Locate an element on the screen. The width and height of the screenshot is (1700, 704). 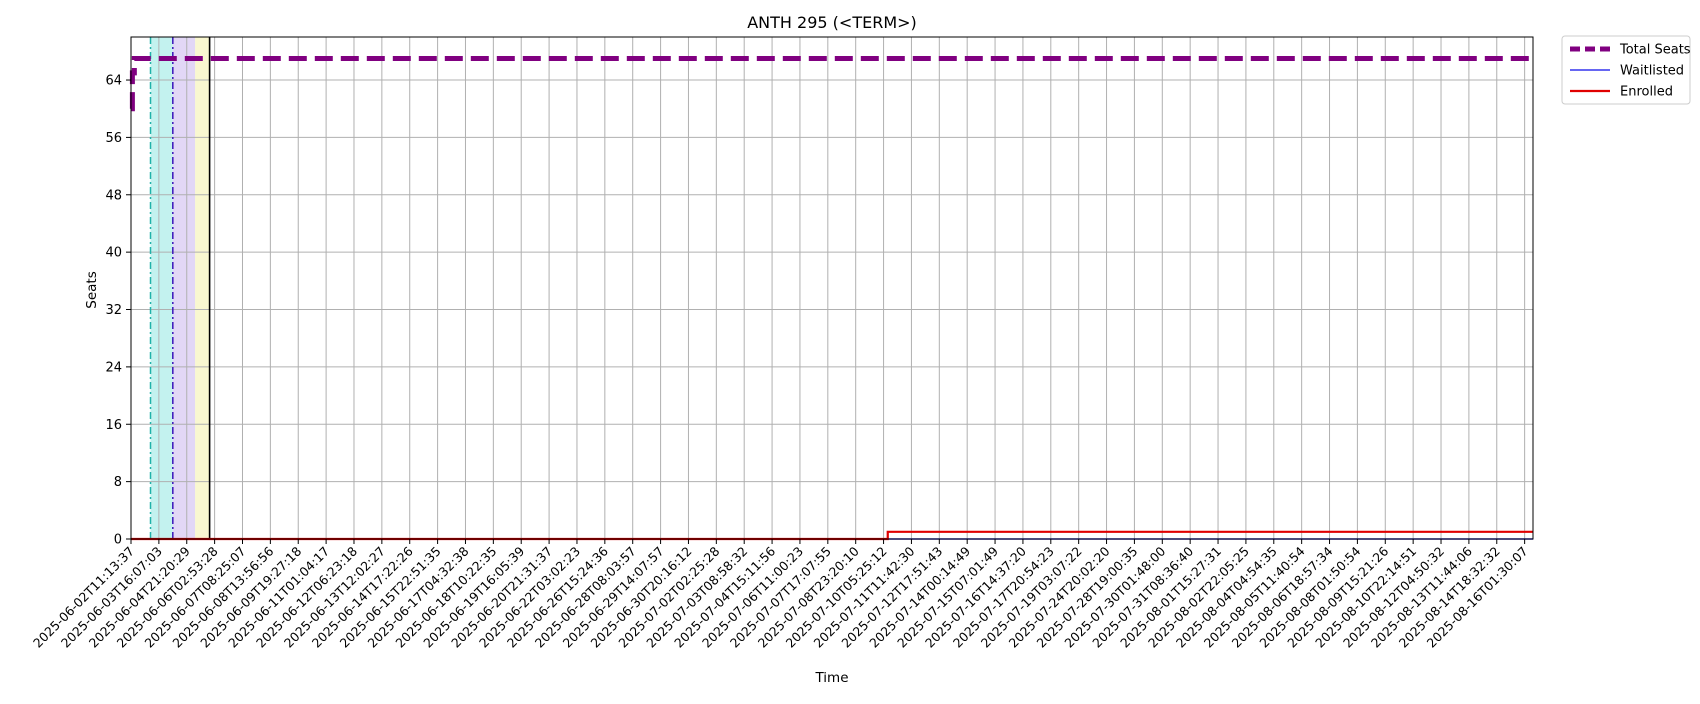
series-line-total-seats is located at coordinates (831, 84).